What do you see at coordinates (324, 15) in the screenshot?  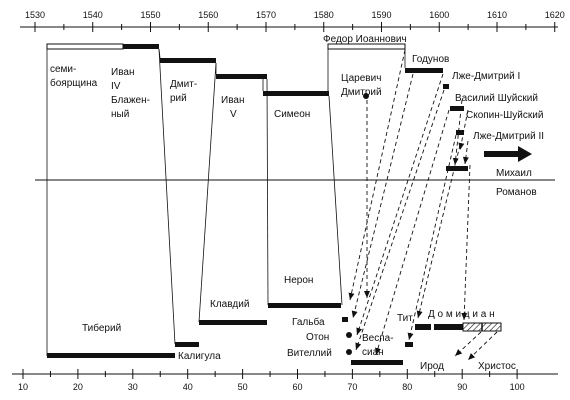 I see `top-tick-label: 1580` at bounding box center [324, 15].